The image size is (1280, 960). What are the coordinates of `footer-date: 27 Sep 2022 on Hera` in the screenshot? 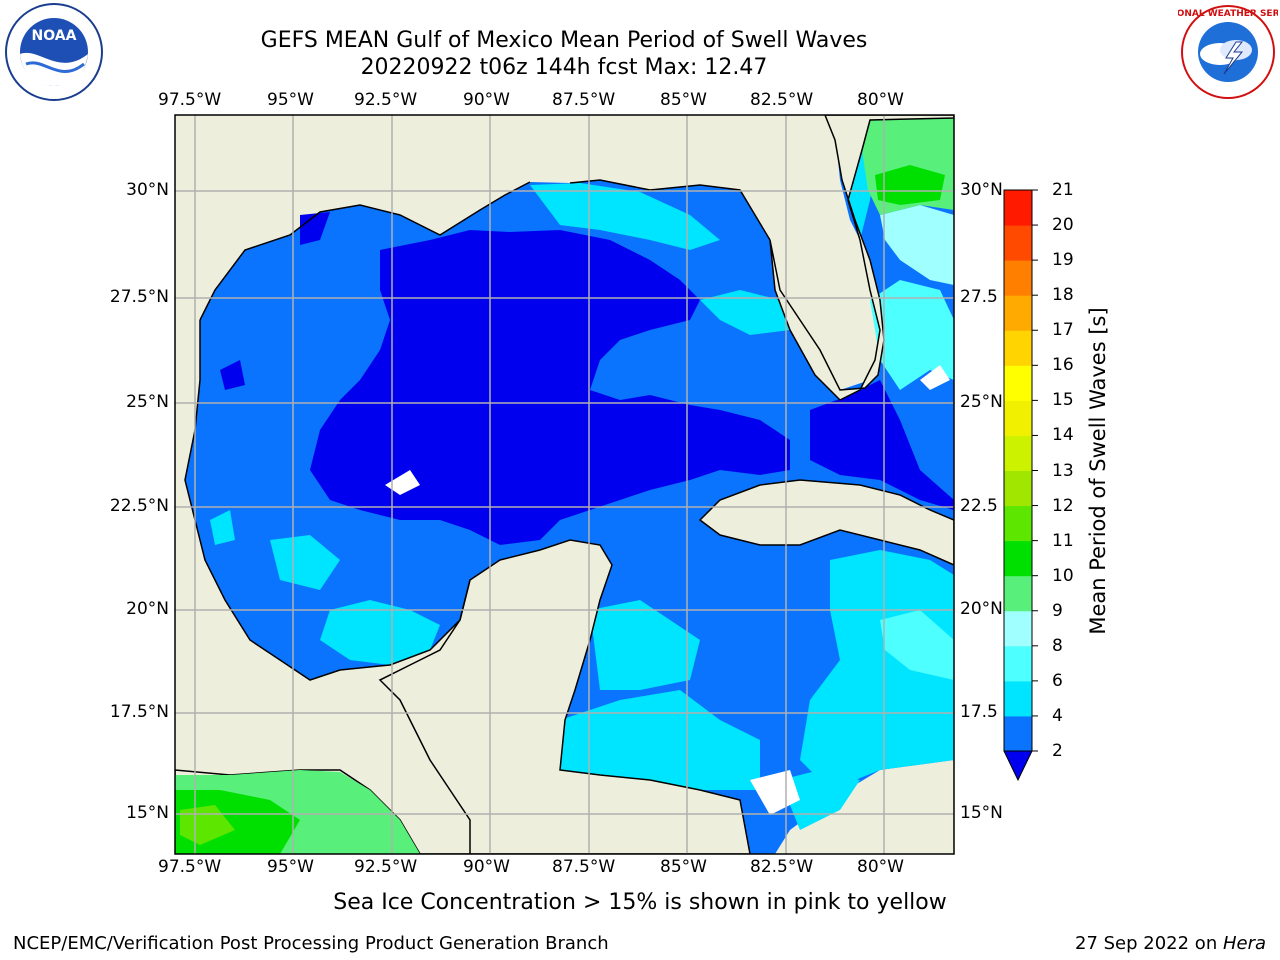 It's located at (1170, 943).